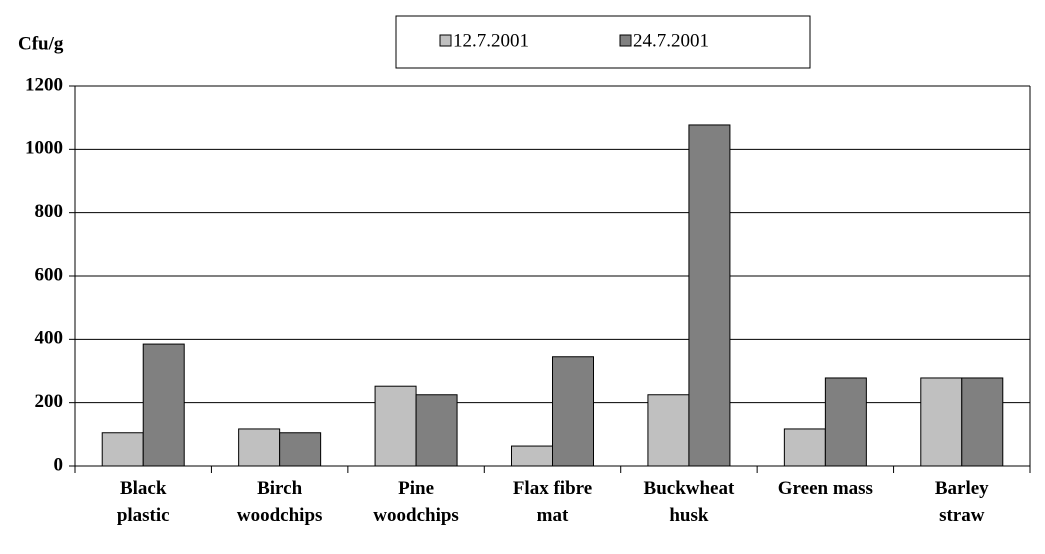  What do you see at coordinates (143, 502) in the screenshot?
I see `x-tick-label: Black plastic` at bounding box center [143, 502].